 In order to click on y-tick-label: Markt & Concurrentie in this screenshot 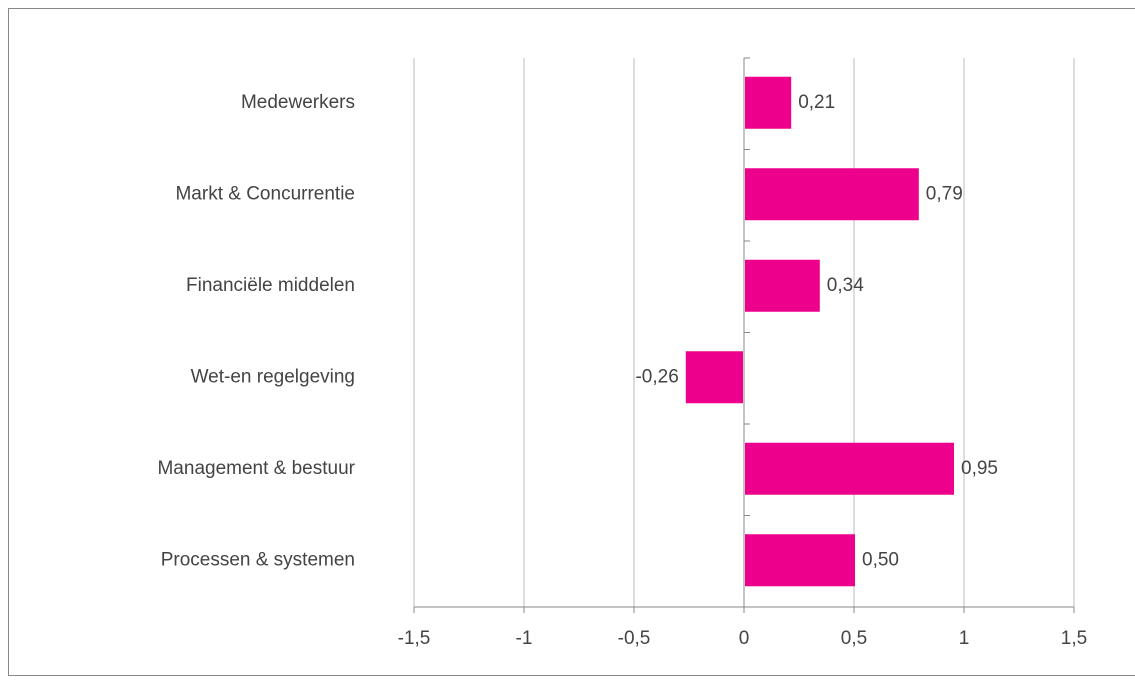, I will do `click(265, 193)`.